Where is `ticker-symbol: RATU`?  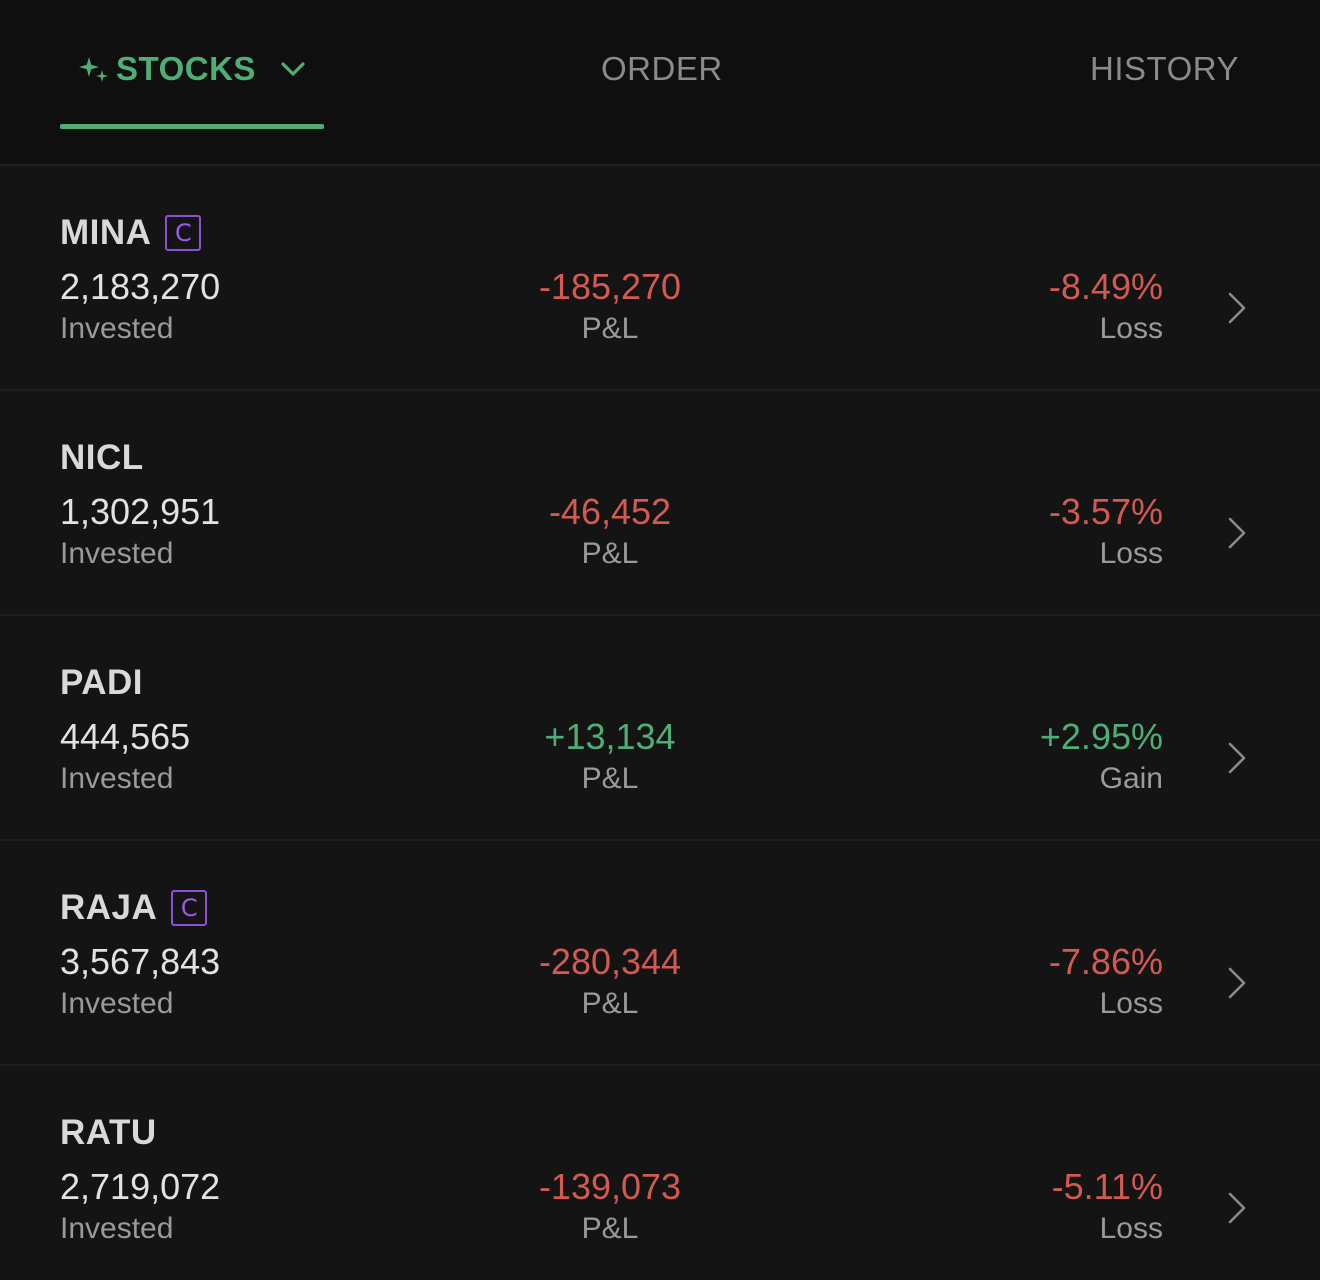
ticker-symbol: RATU is located at coordinates (108, 1132).